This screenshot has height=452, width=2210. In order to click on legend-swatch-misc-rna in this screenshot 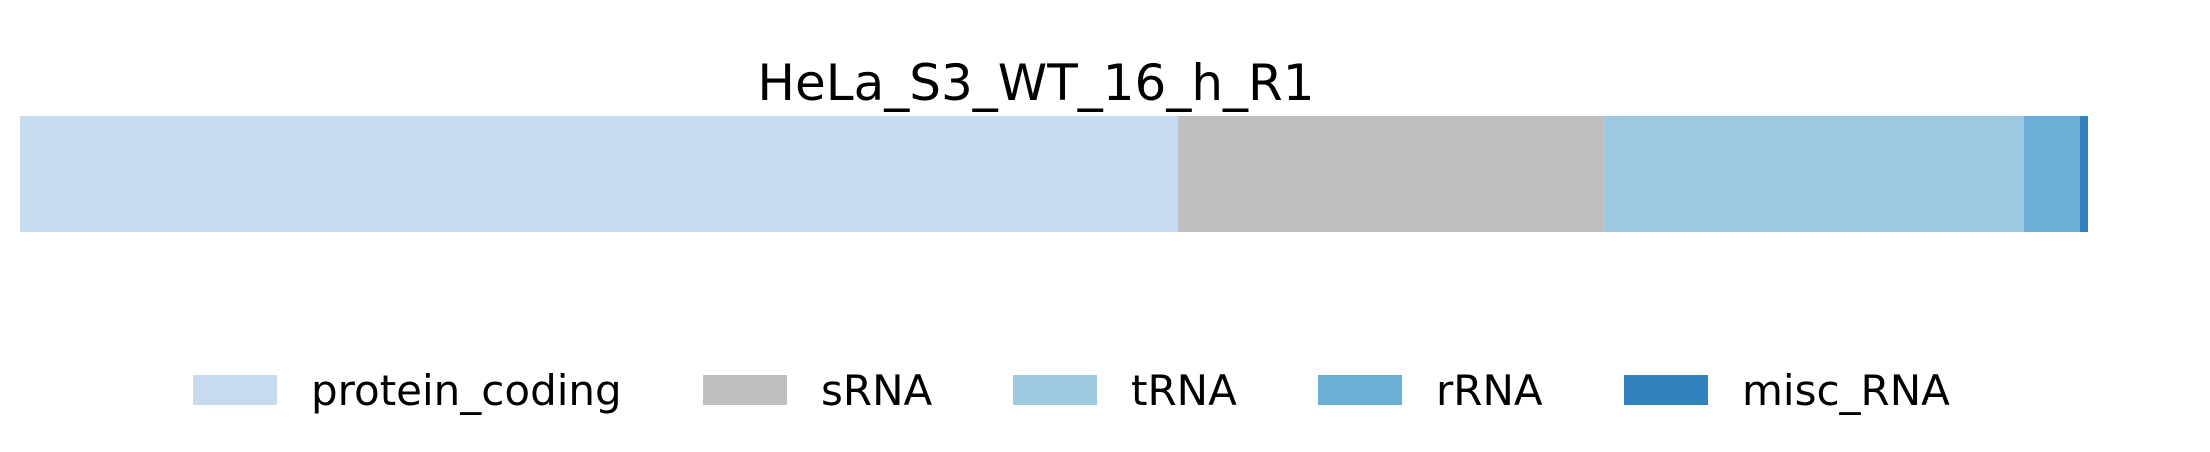, I will do `click(1666, 390)`.